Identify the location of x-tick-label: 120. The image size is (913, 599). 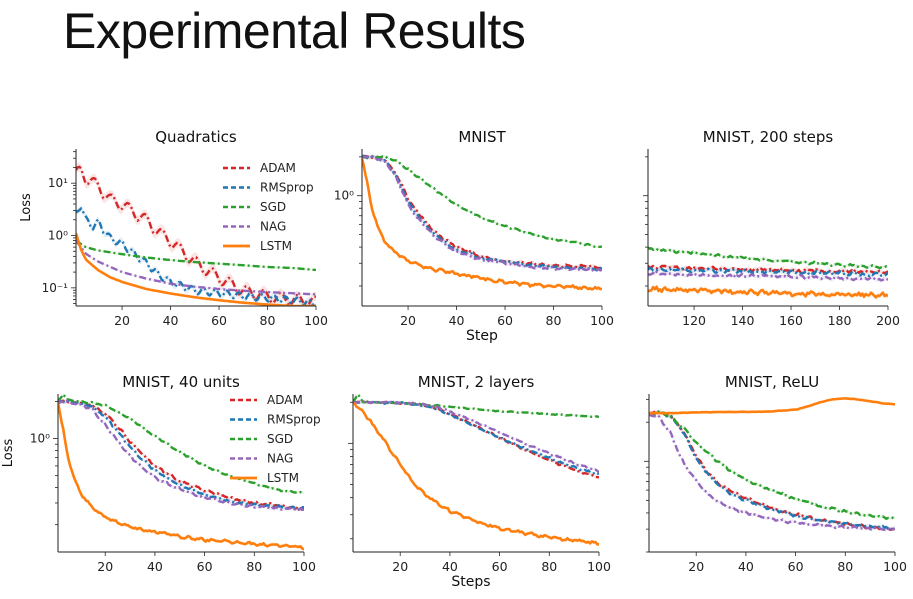
(694, 320).